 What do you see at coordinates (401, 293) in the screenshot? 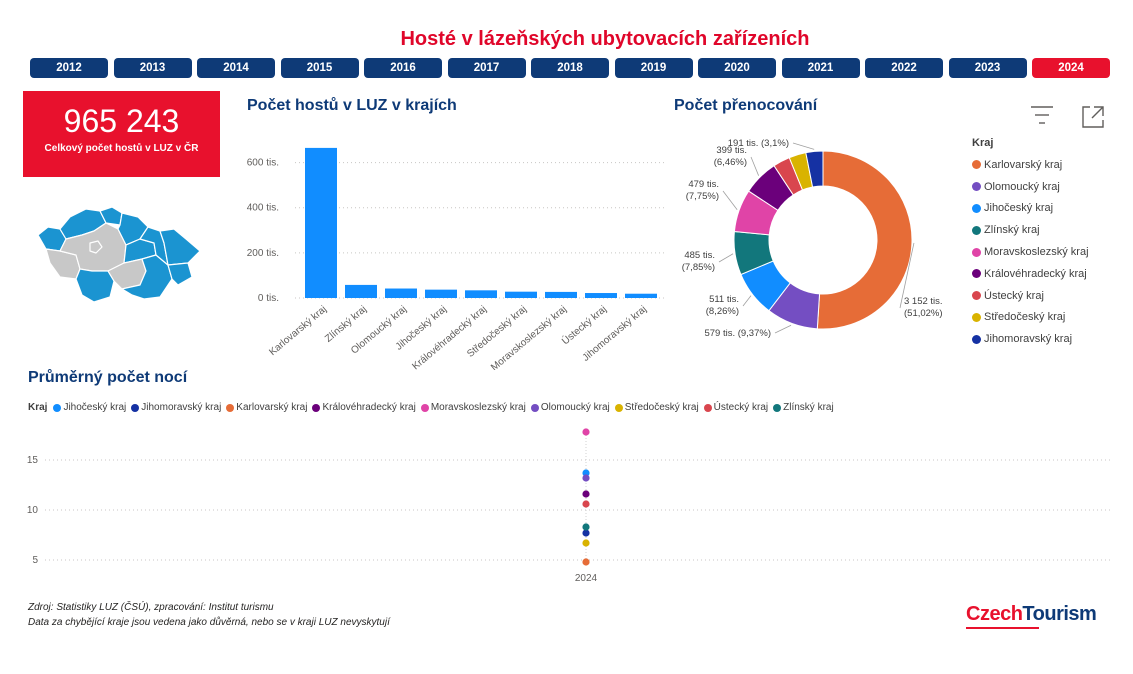
I see `bar-olomoucky-kraj` at bounding box center [401, 293].